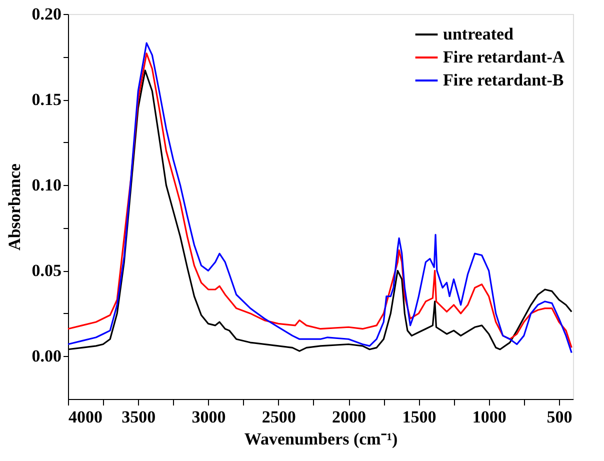 The width and height of the screenshot is (604, 461). I want to click on y-axis-title: Absorbance, so click(14, 206).